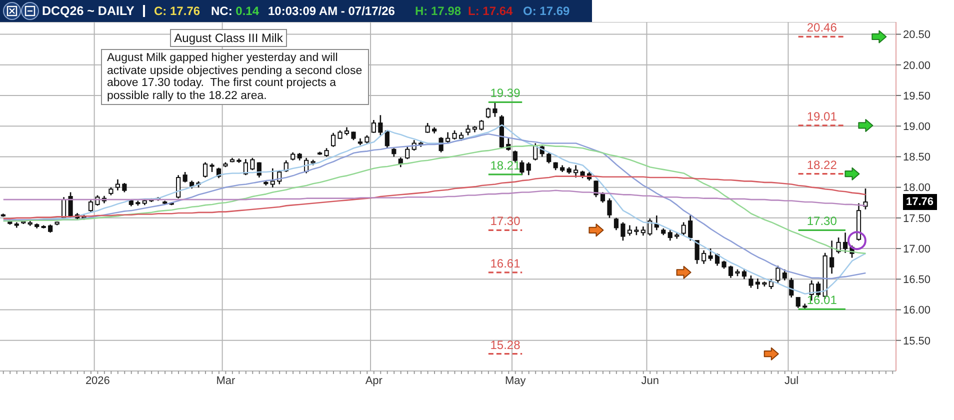  What do you see at coordinates (374, 380) in the screenshot?
I see `x-tick-label: Apr` at bounding box center [374, 380].